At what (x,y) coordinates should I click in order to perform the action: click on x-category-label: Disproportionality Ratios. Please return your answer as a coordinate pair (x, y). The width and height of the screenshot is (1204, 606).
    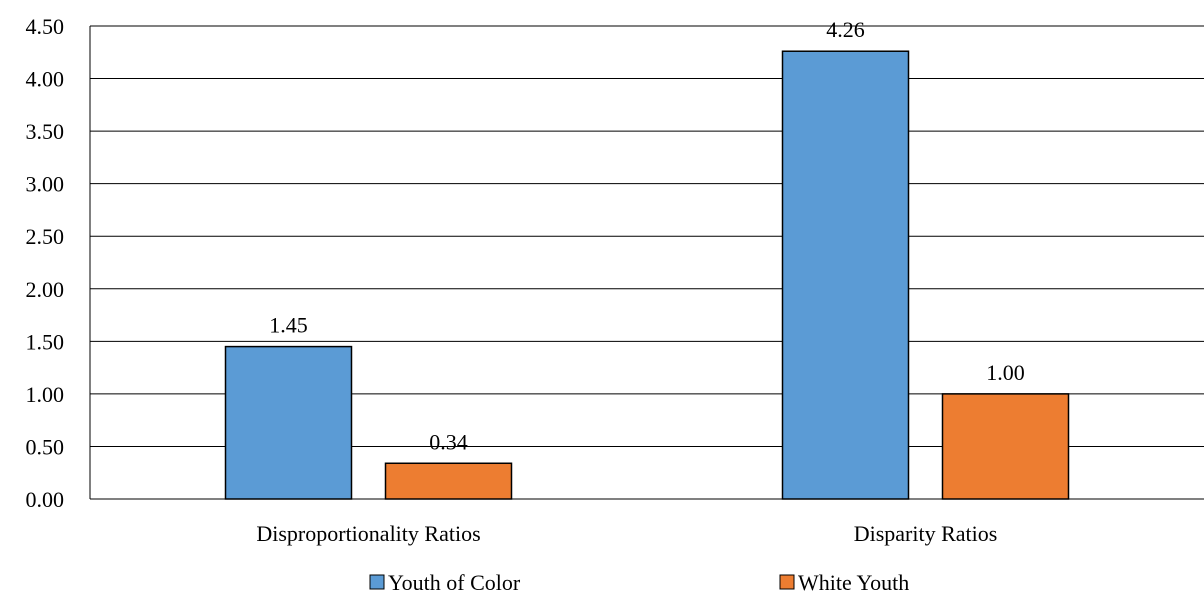
    Looking at the image, I should click on (368, 533).